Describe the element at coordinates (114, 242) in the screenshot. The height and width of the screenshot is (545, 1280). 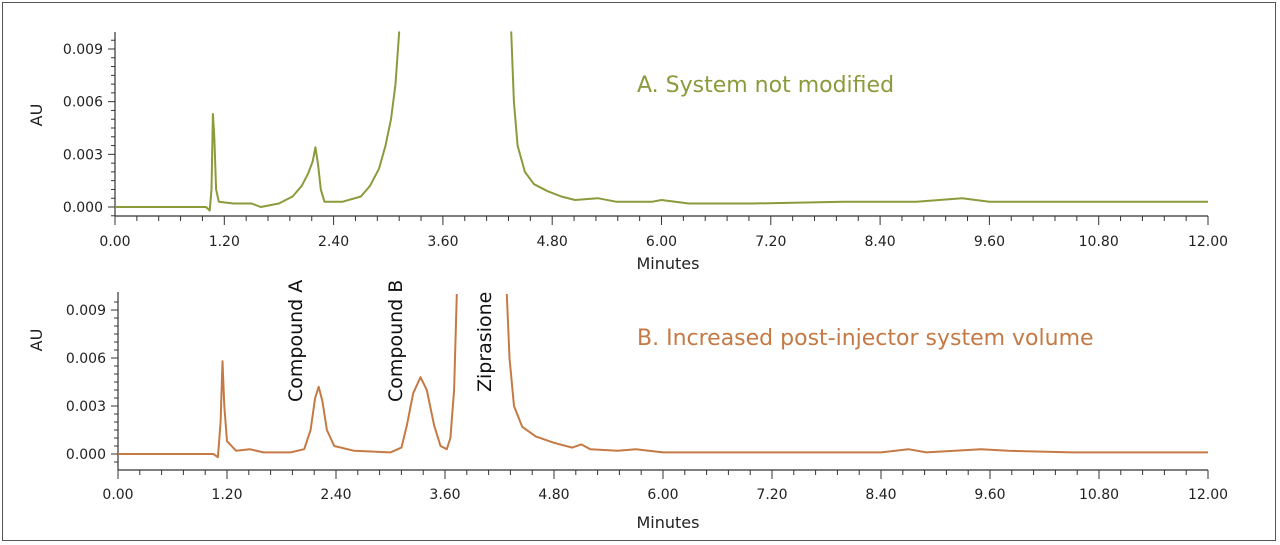
I see `panel-a-x-tick-label: 0.00` at that location.